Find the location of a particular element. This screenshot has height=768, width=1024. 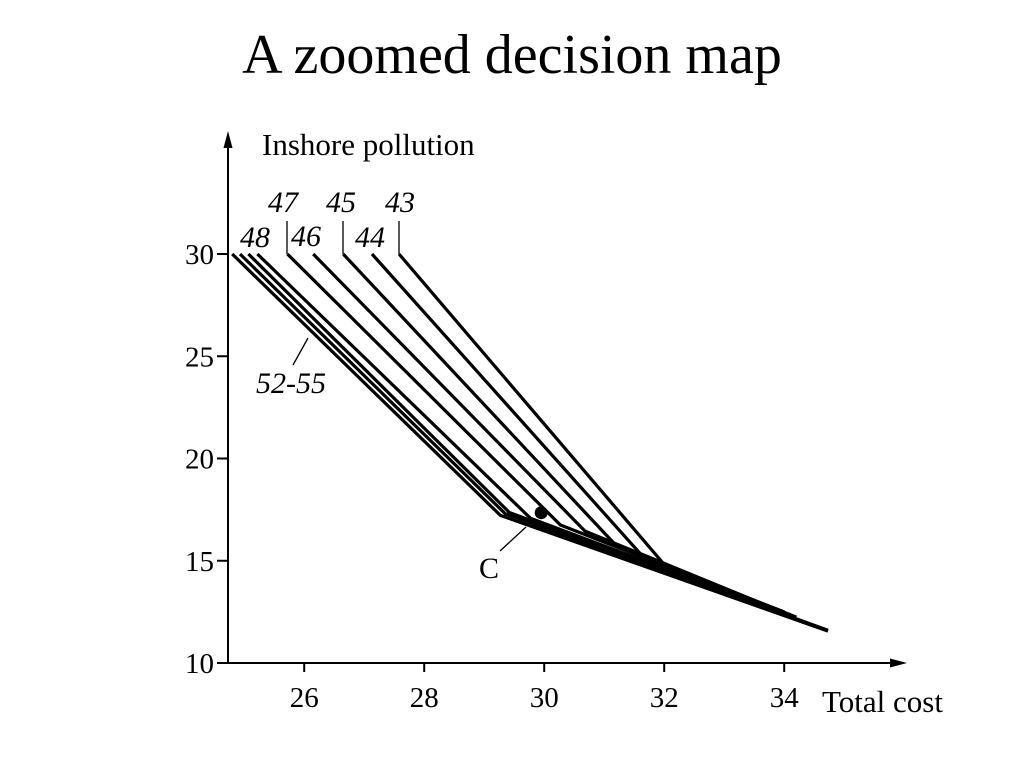

y-tick-label: 20 is located at coordinates (199, 460).